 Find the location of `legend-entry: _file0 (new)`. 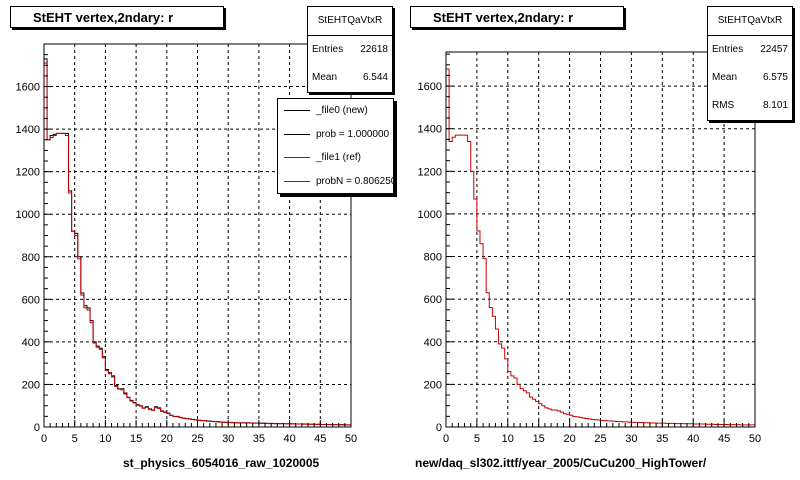

legend-entry: _file0 (new) is located at coordinates (335, 111).